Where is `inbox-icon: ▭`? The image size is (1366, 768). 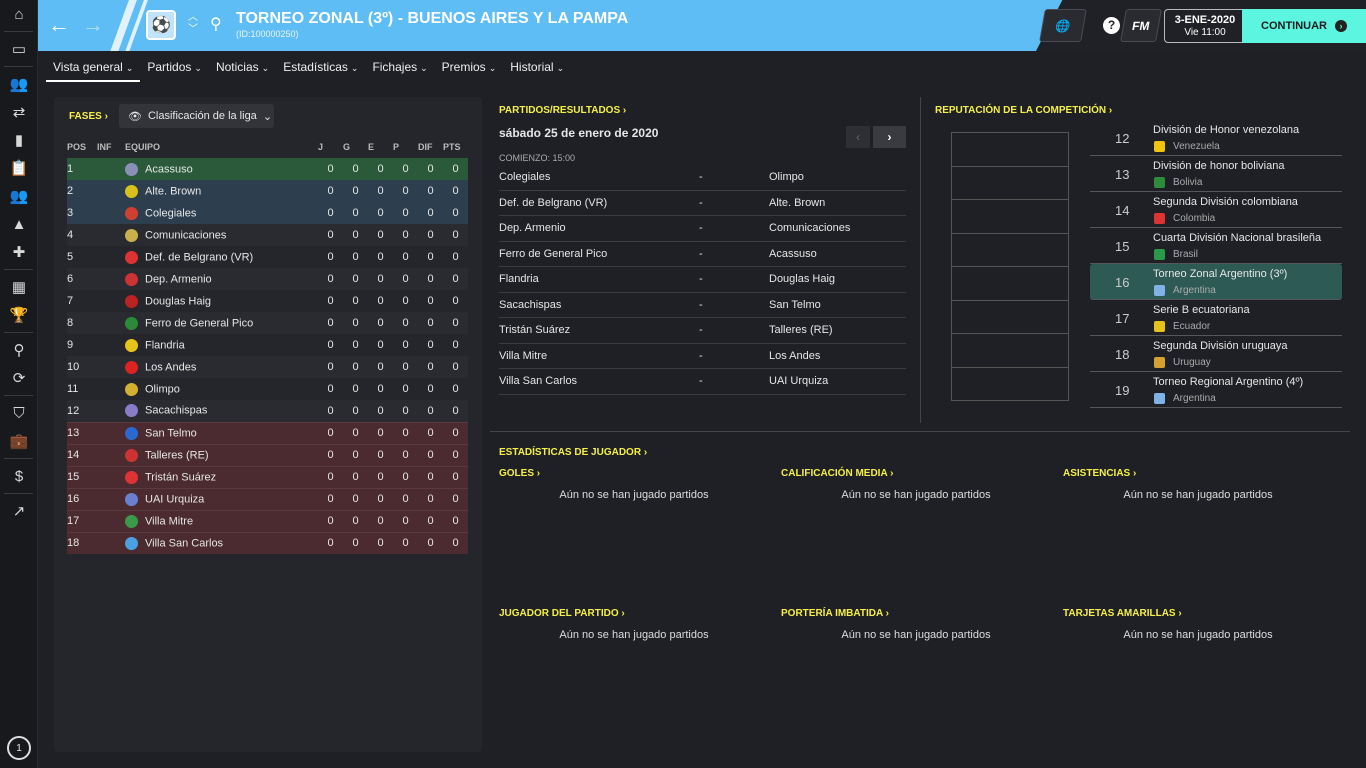 inbox-icon: ▭ is located at coordinates (19, 49).